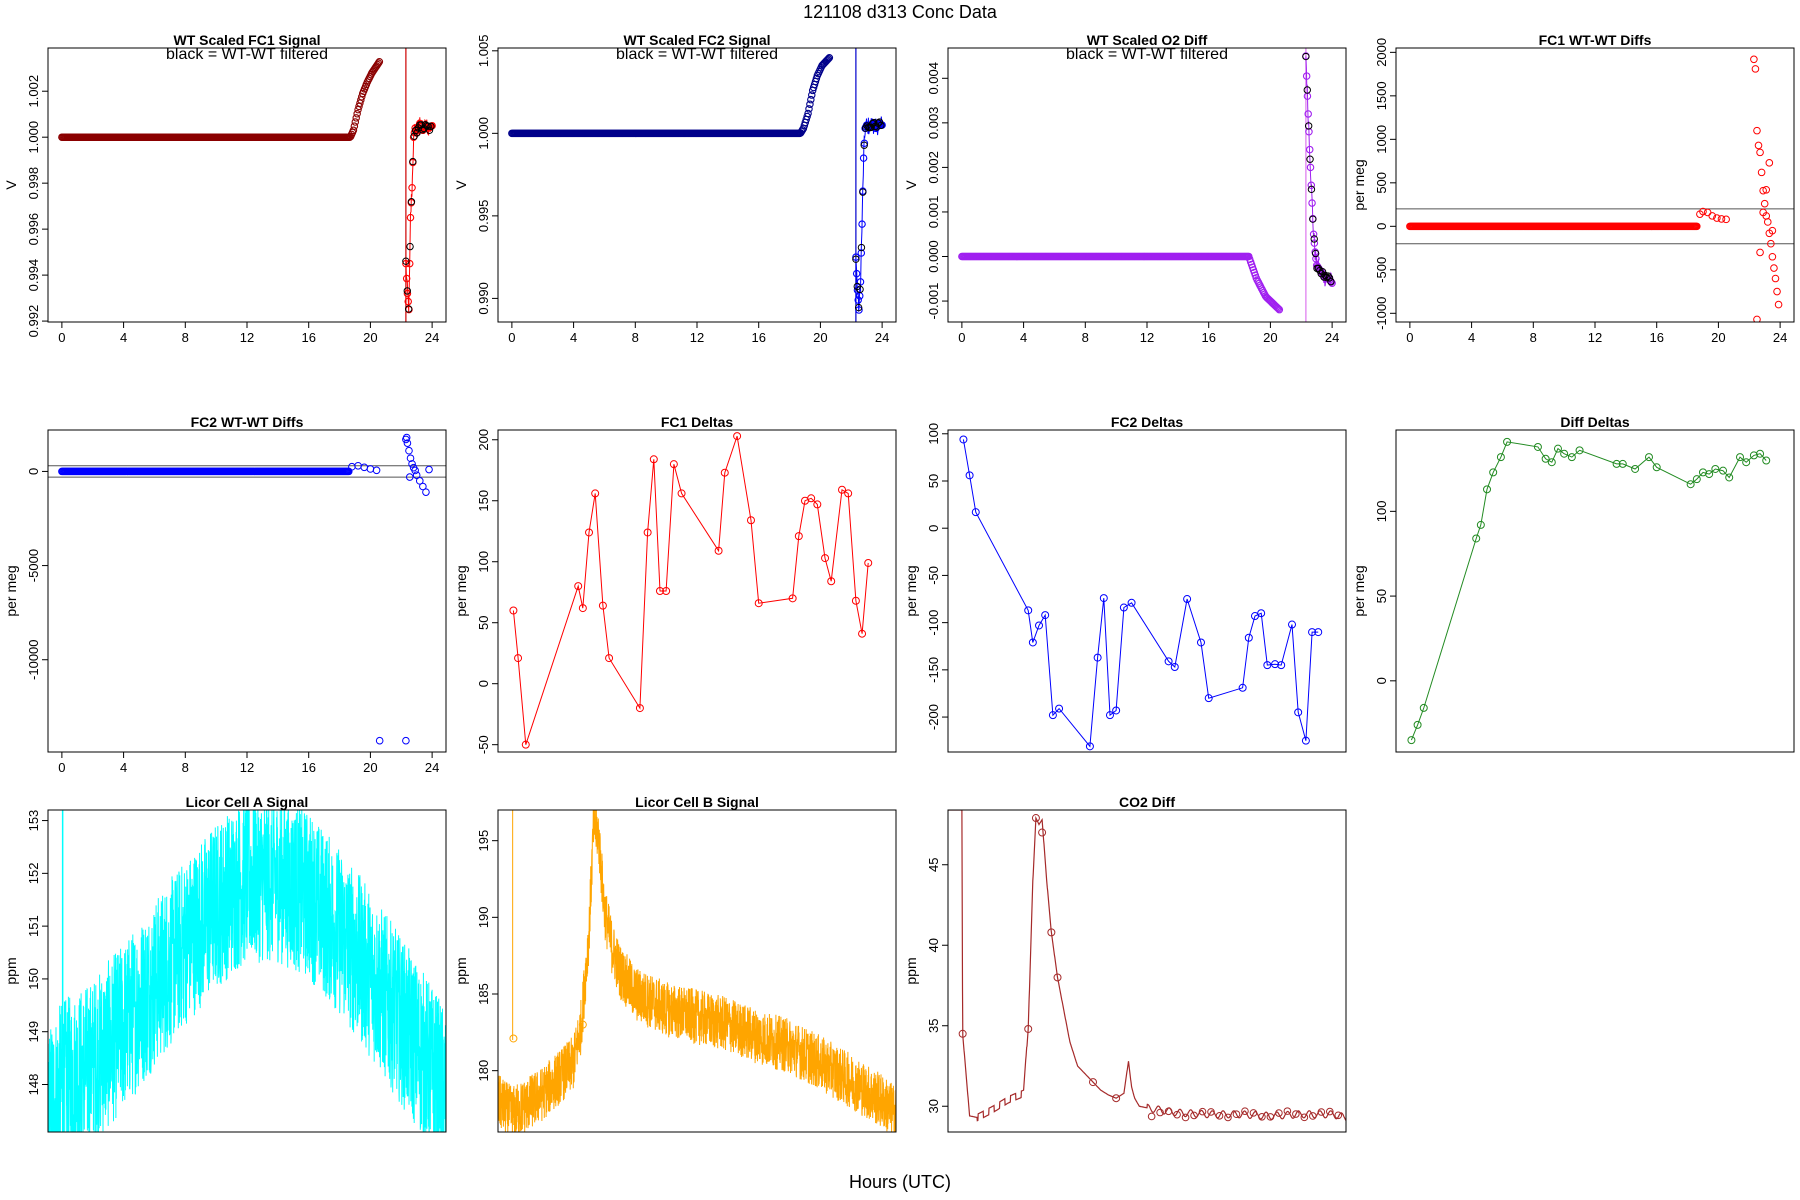  I want to click on y-tick-label: 0.001, so click(933, 212).